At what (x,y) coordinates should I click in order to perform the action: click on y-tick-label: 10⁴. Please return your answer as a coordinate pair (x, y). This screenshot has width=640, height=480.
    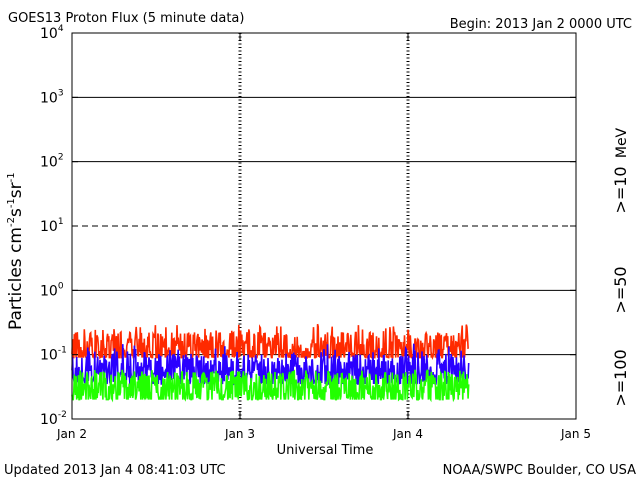
    Looking at the image, I should click on (52, 33).